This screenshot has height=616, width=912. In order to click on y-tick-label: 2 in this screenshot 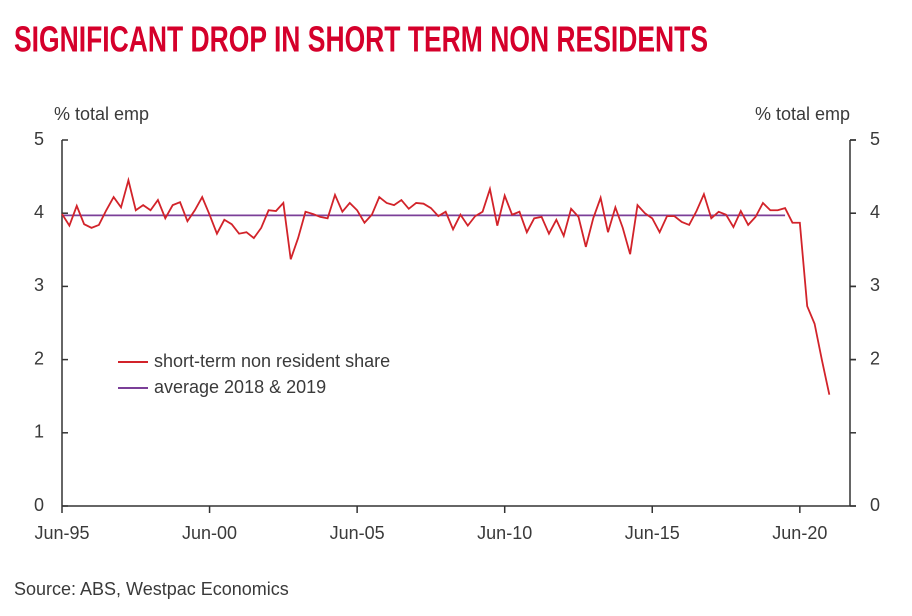, I will do `click(39, 358)`.